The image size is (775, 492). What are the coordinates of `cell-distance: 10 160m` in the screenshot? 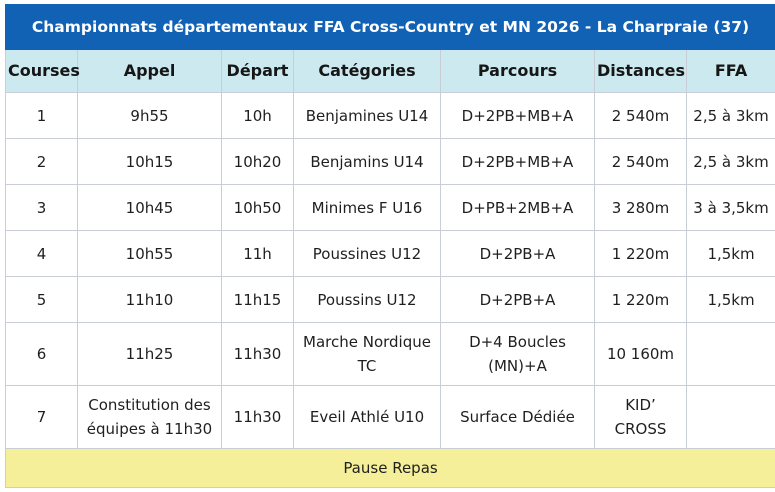 It's located at (640, 354).